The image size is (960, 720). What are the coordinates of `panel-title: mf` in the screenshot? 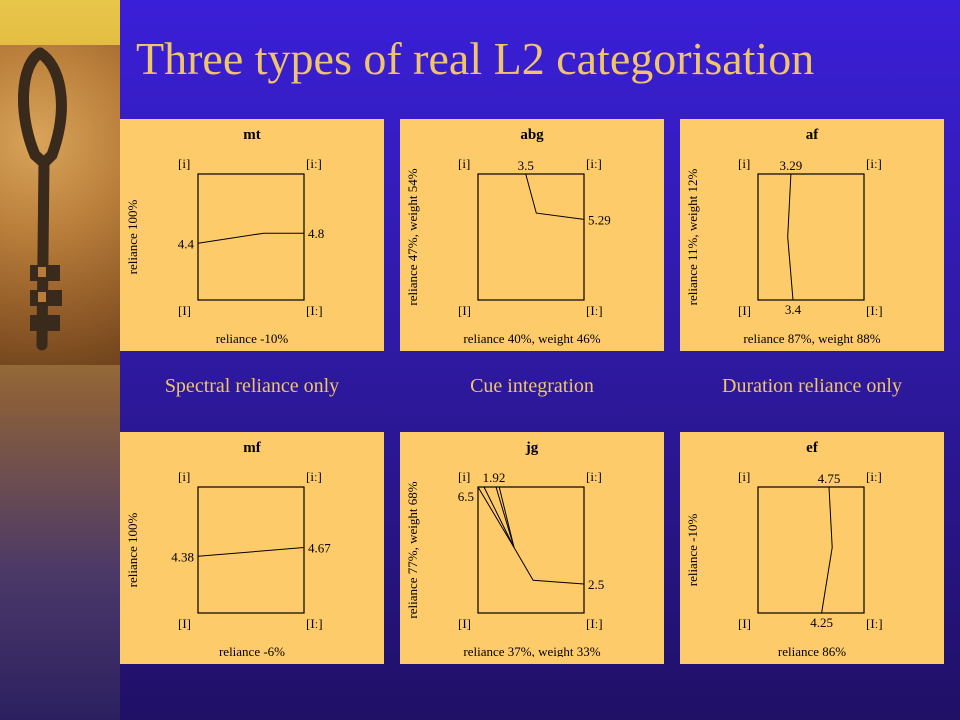 It's located at (252, 448).